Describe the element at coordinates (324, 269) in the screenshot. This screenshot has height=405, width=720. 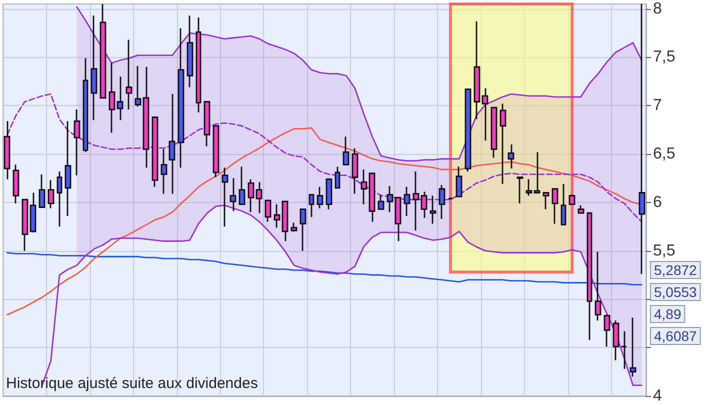
I see `line-series` at that location.